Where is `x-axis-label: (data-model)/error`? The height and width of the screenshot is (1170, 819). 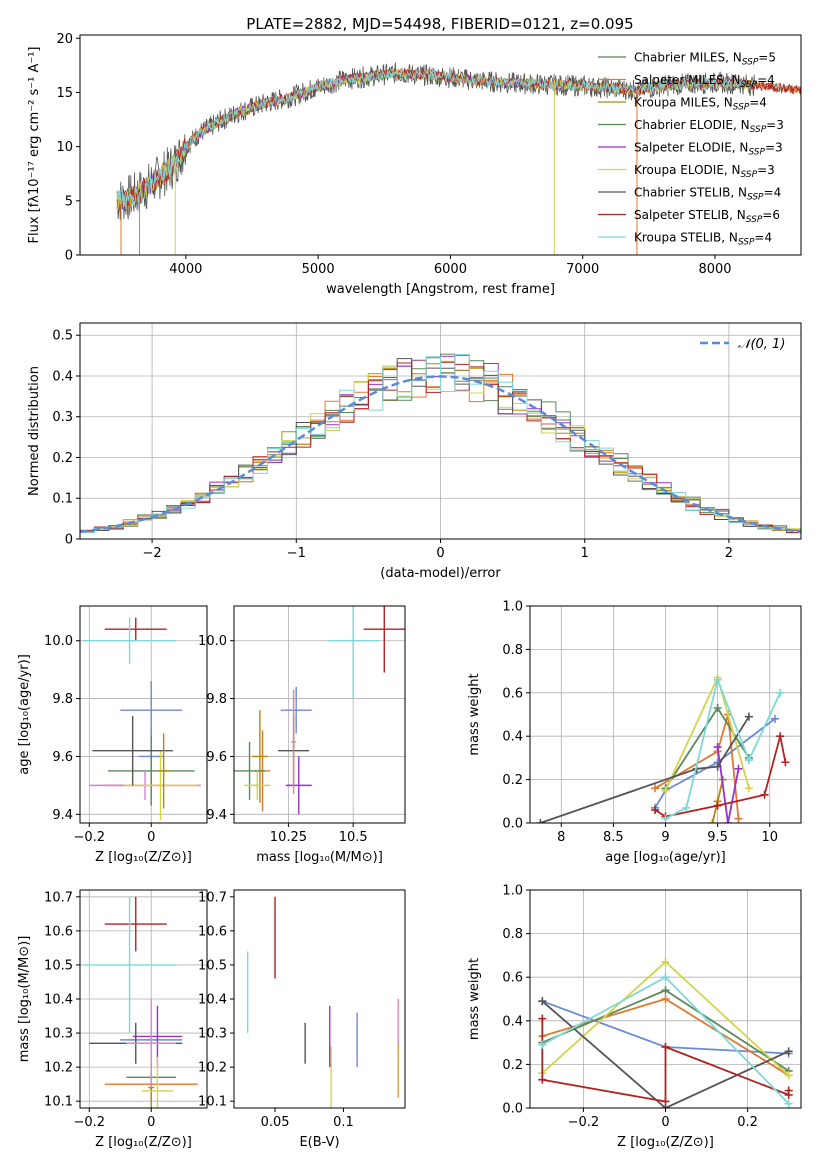 x-axis-label: (data-model)/error is located at coordinates (440, 573).